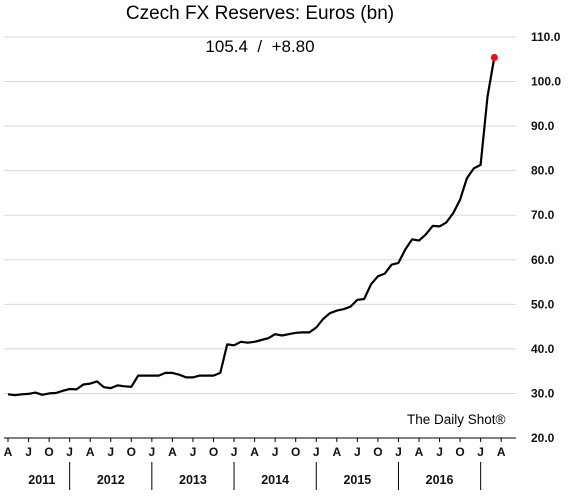 The image size is (571, 498). Describe the element at coordinates (543, 304) in the screenshot. I see `y-tick-label: 50.0` at that location.